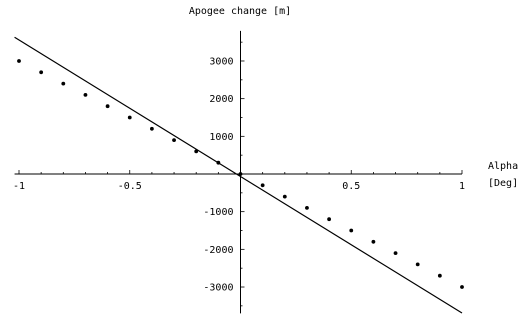 This screenshot has width=524, height=320. What do you see at coordinates (221, 61) in the screenshot?
I see `y-tick-label: 3000` at bounding box center [221, 61].